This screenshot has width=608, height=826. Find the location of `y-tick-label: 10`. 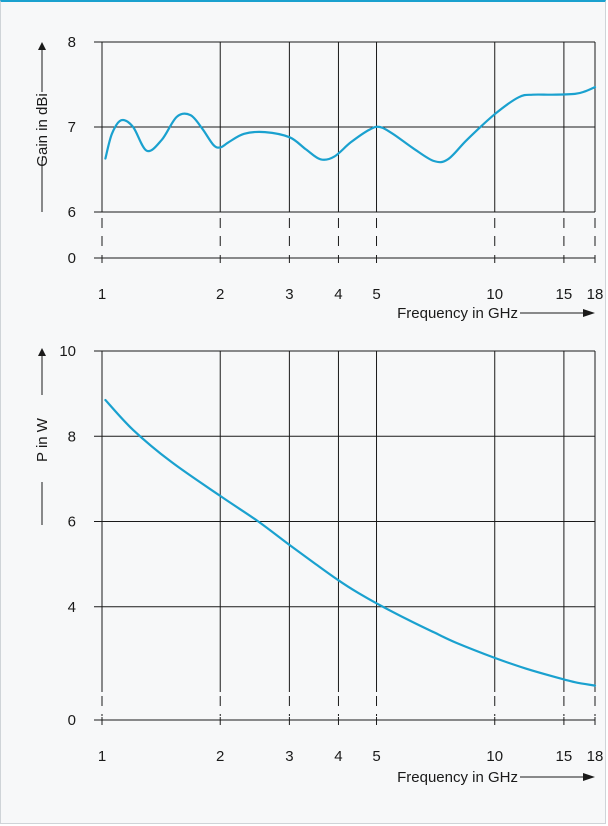

y-tick-label: 10 is located at coordinates (67, 351).